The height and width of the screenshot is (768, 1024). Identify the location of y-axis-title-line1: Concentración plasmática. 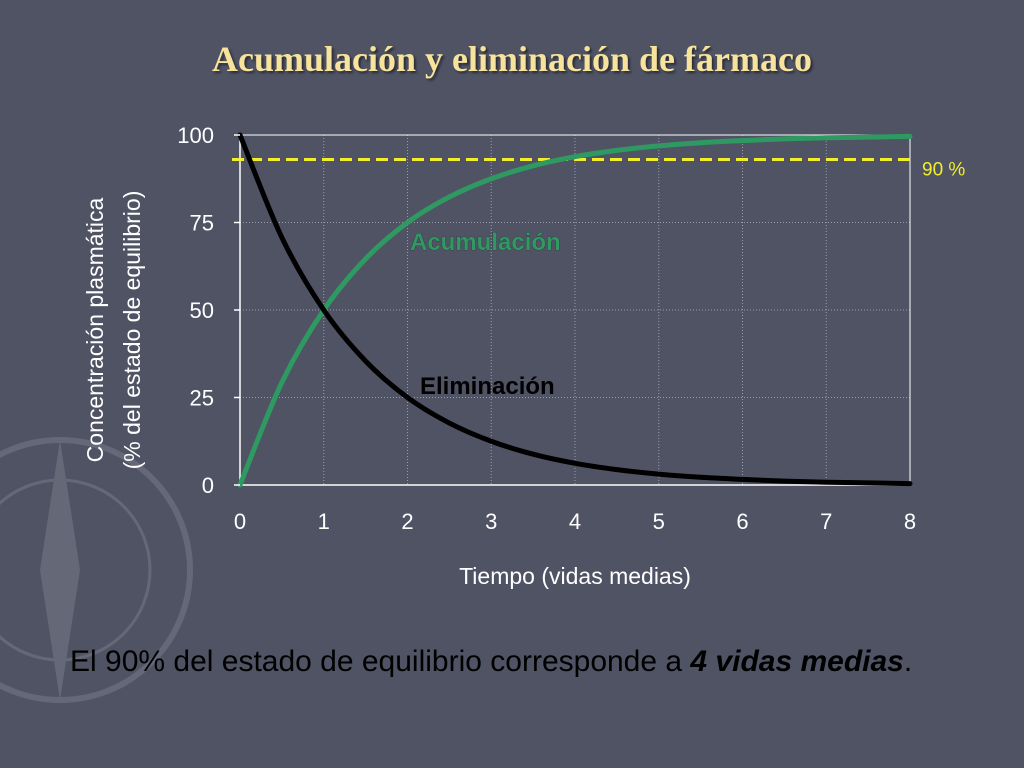
(95, 329).